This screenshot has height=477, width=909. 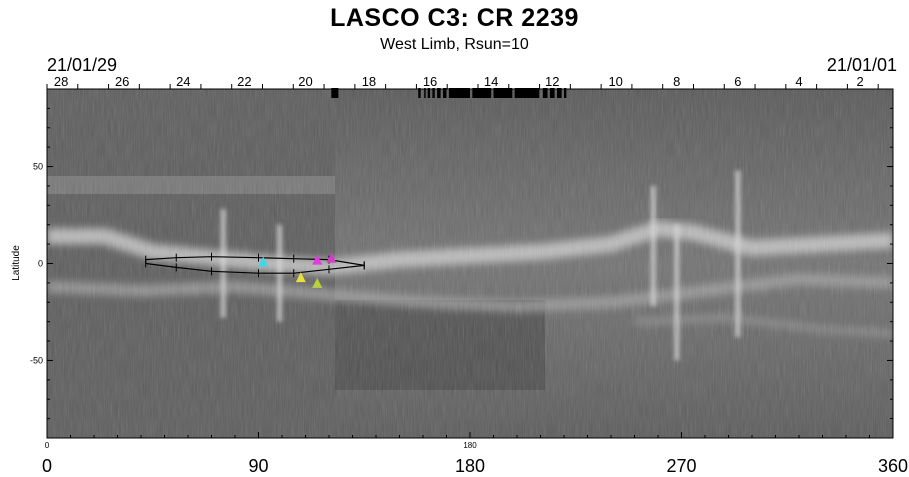 What do you see at coordinates (893, 466) in the screenshot?
I see `x-tick-label: 360` at bounding box center [893, 466].